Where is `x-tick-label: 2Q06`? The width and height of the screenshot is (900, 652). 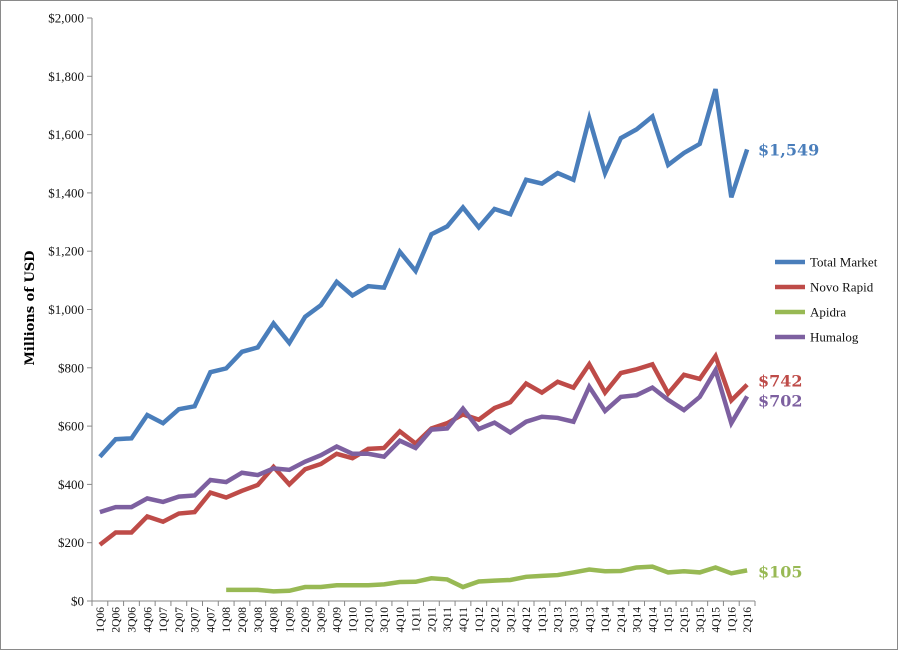
x-tick-label: 2Q06 is located at coordinates (117, 620).